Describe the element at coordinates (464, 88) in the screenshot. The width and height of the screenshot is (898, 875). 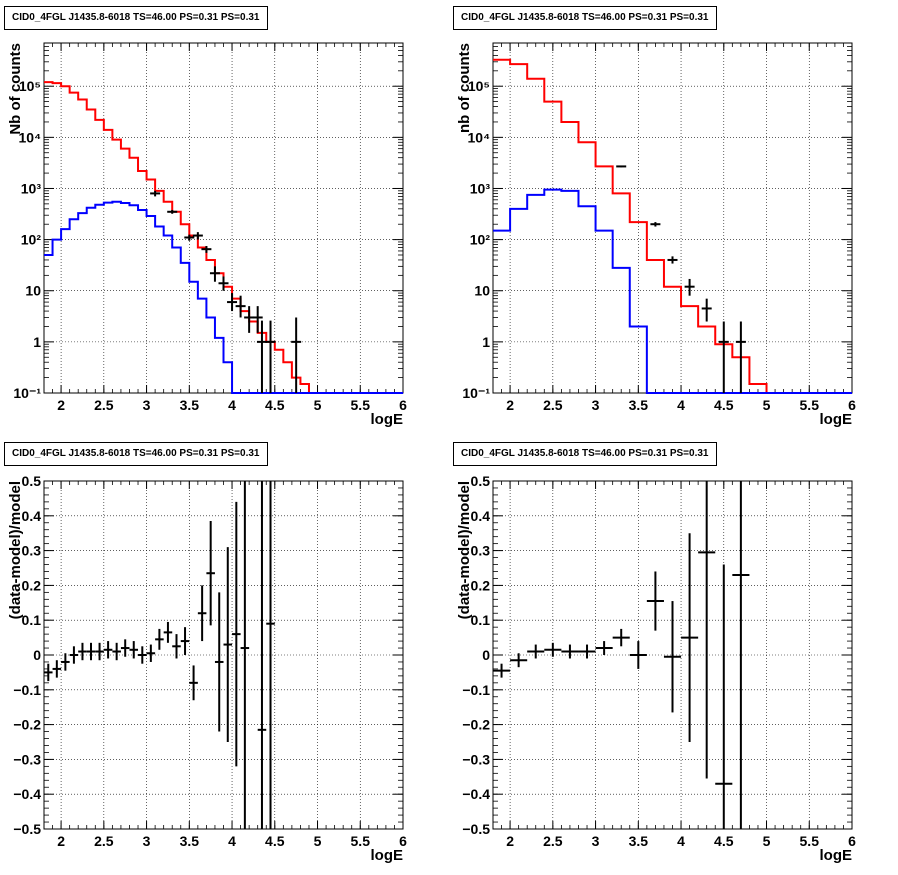
I see `y-axis-label: nb of counts` at that location.